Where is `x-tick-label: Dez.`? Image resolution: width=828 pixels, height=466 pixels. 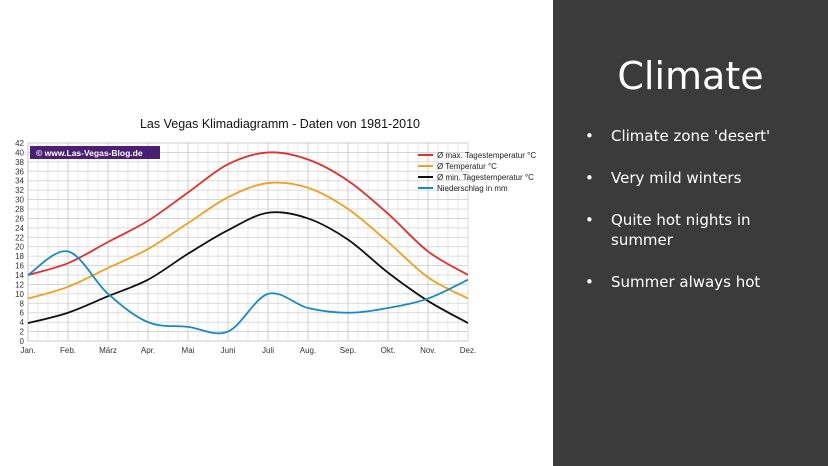
x-tick-label: Dez. is located at coordinates (468, 350).